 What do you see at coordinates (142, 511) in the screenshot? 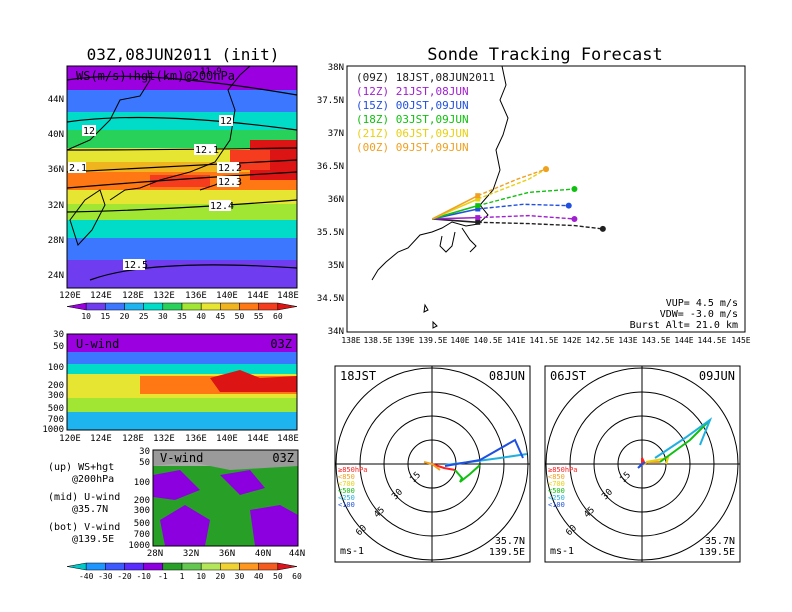
I see `level-tick: 300` at bounding box center [142, 511].